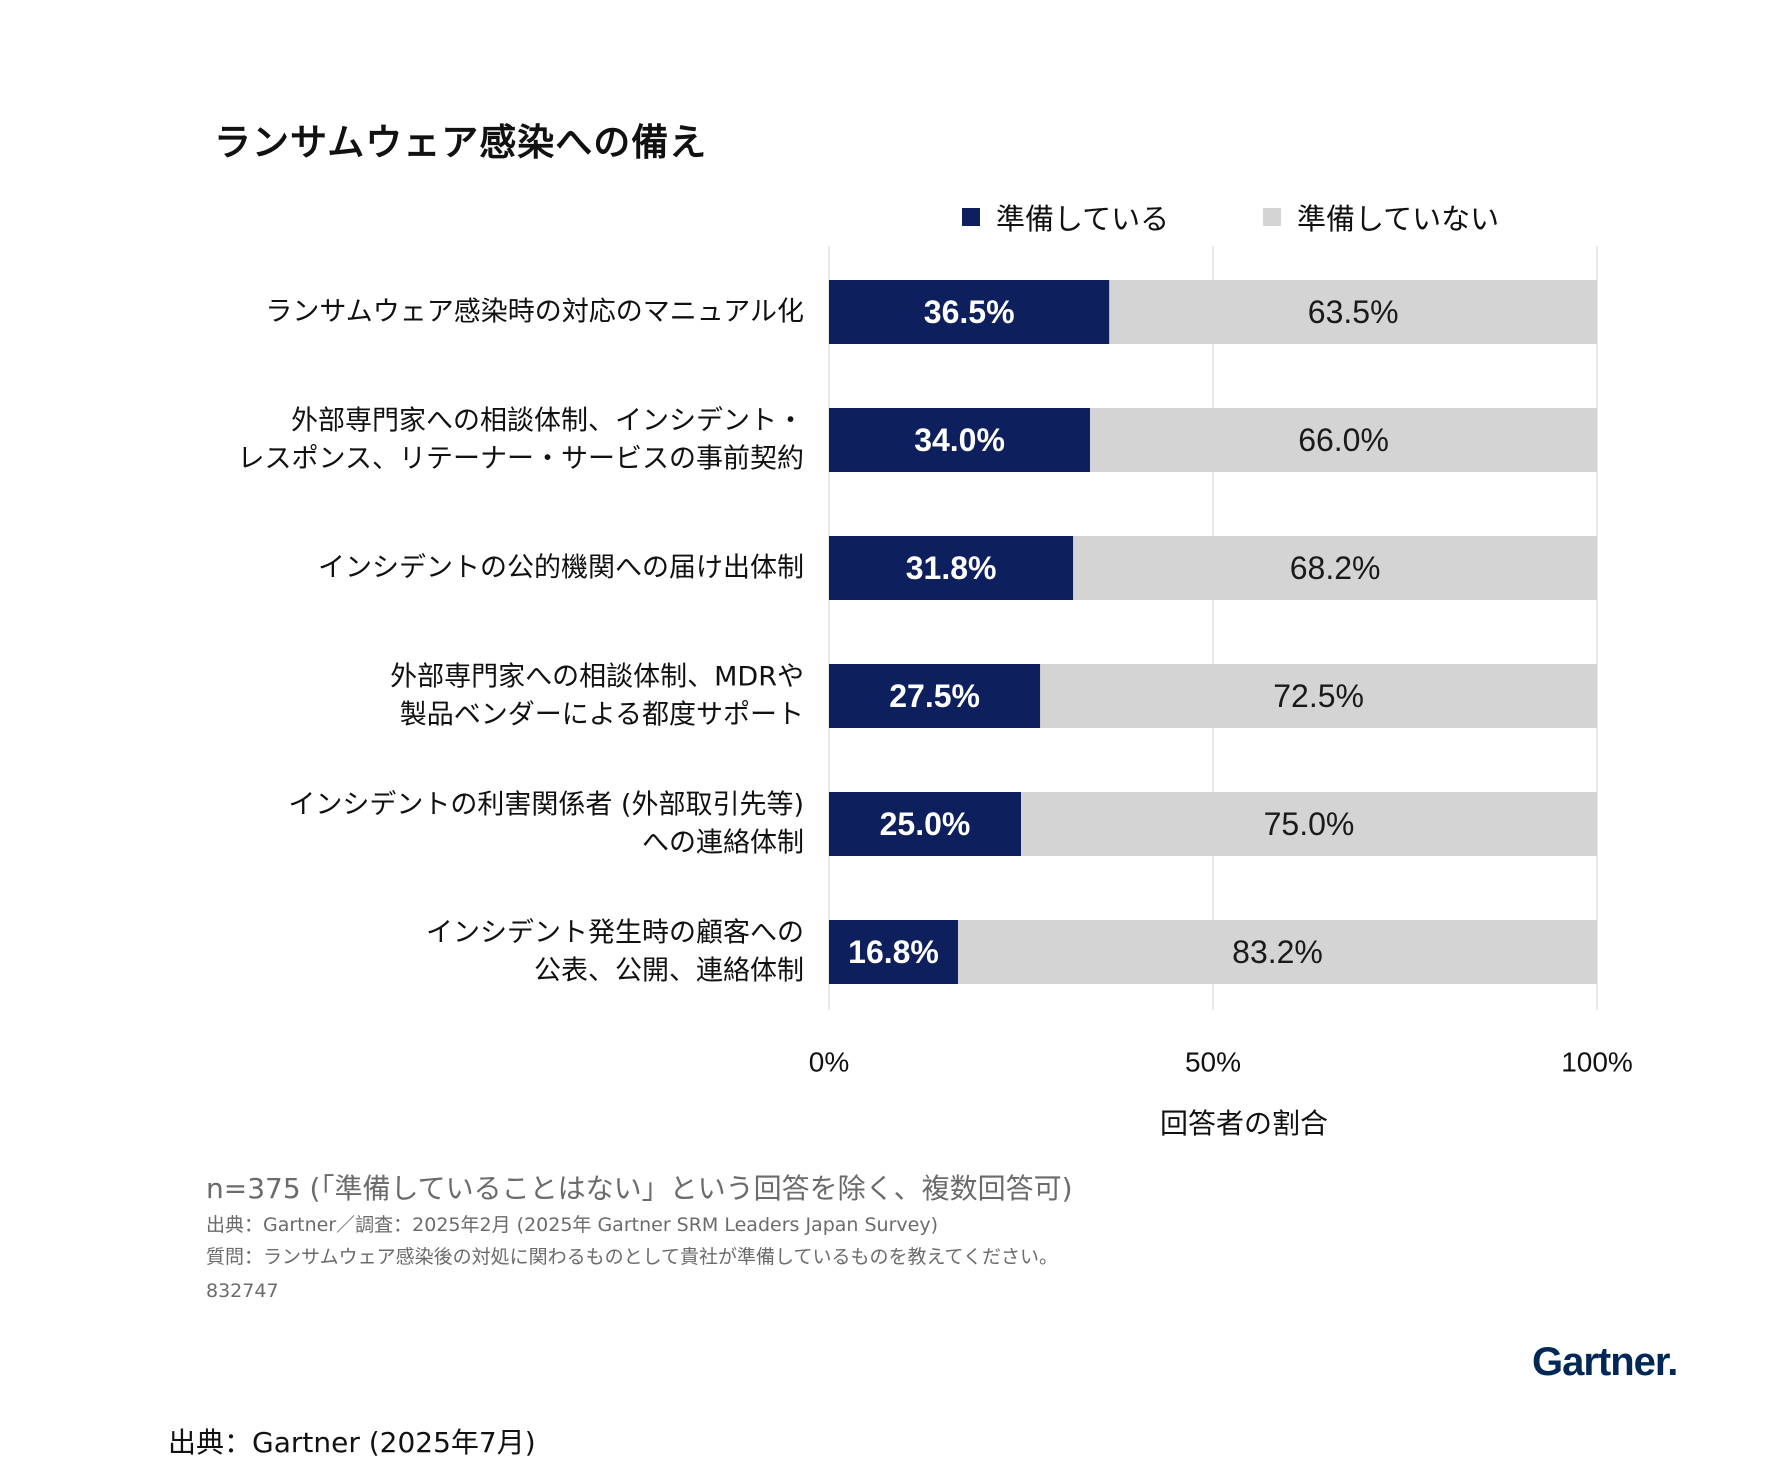 Image resolution: width=1784 pixels, height=1482 pixels. What do you see at coordinates (521, 459) in the screenshot?
I see `category-label-1-1: レスポンス、リテーナー・サービスの事前契約` at bounding box center [521, 459].